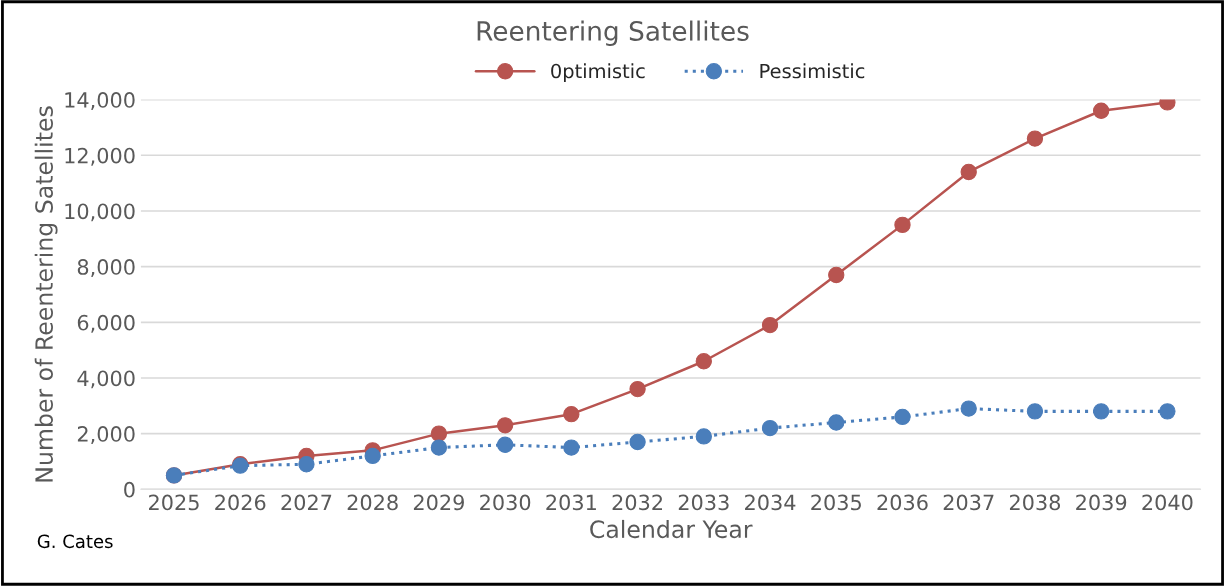  Describe the element at coordinates (836, 502) in the screenshot. I see `x-tick-label: 2035` at that location.